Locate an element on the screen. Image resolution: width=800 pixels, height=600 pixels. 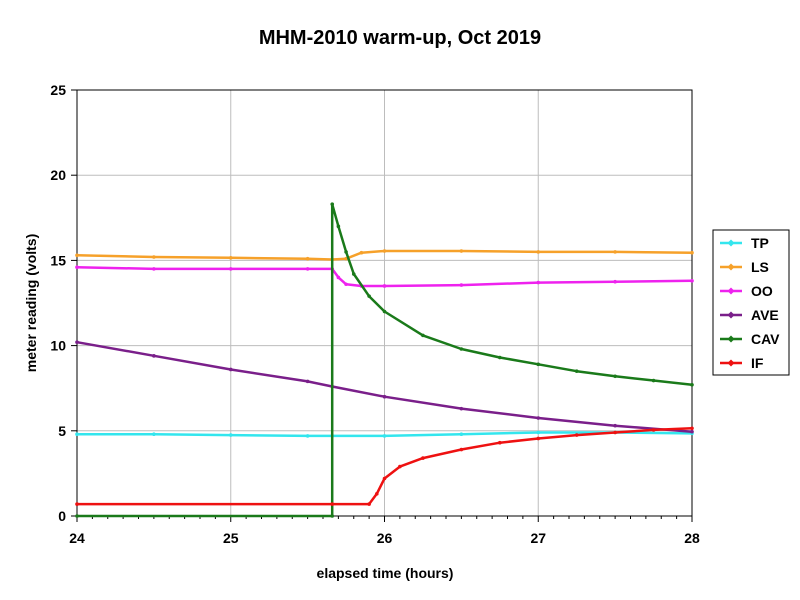
series-ls is located at coordinates (384, 255).